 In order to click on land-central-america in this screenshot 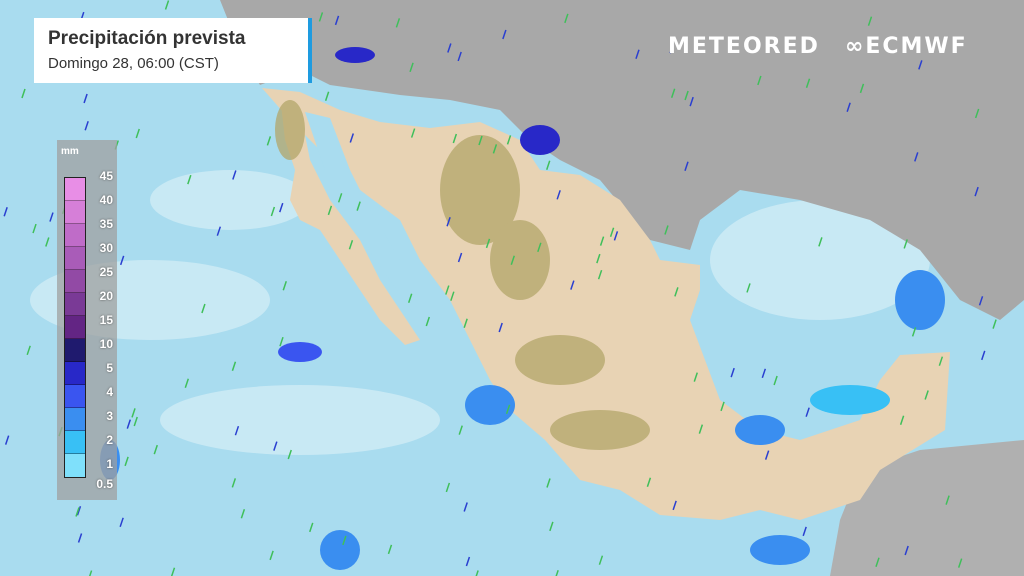, I will do `click(927, 508)`.